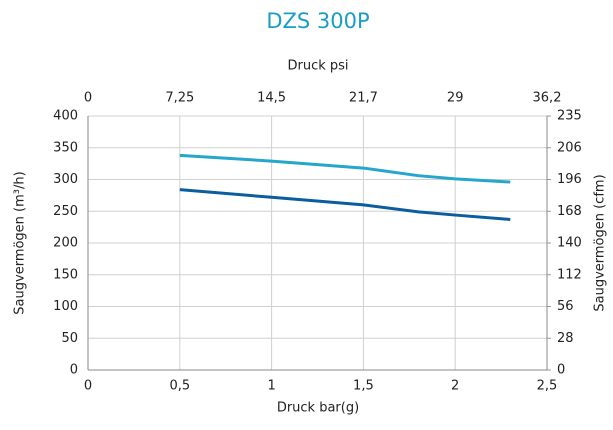 The height and width of the screenshot is (430, 613). What do you see at coordinates (69, 338) in the screenshot?
I see `y-tick-label: 50` at bounding box center [69, 338].